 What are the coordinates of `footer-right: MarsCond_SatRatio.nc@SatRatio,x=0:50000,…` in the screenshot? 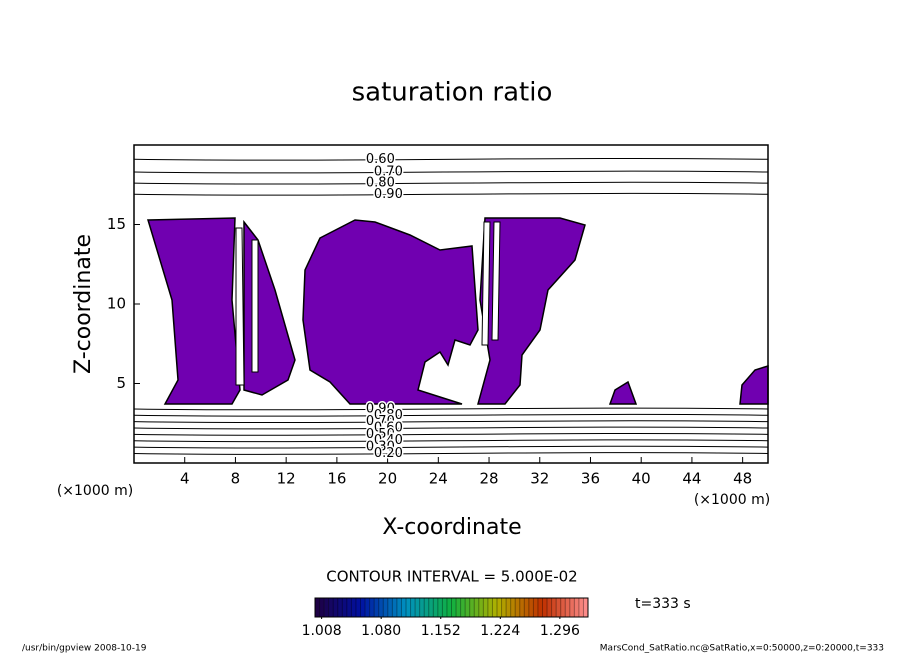 It's located at (742, 649).